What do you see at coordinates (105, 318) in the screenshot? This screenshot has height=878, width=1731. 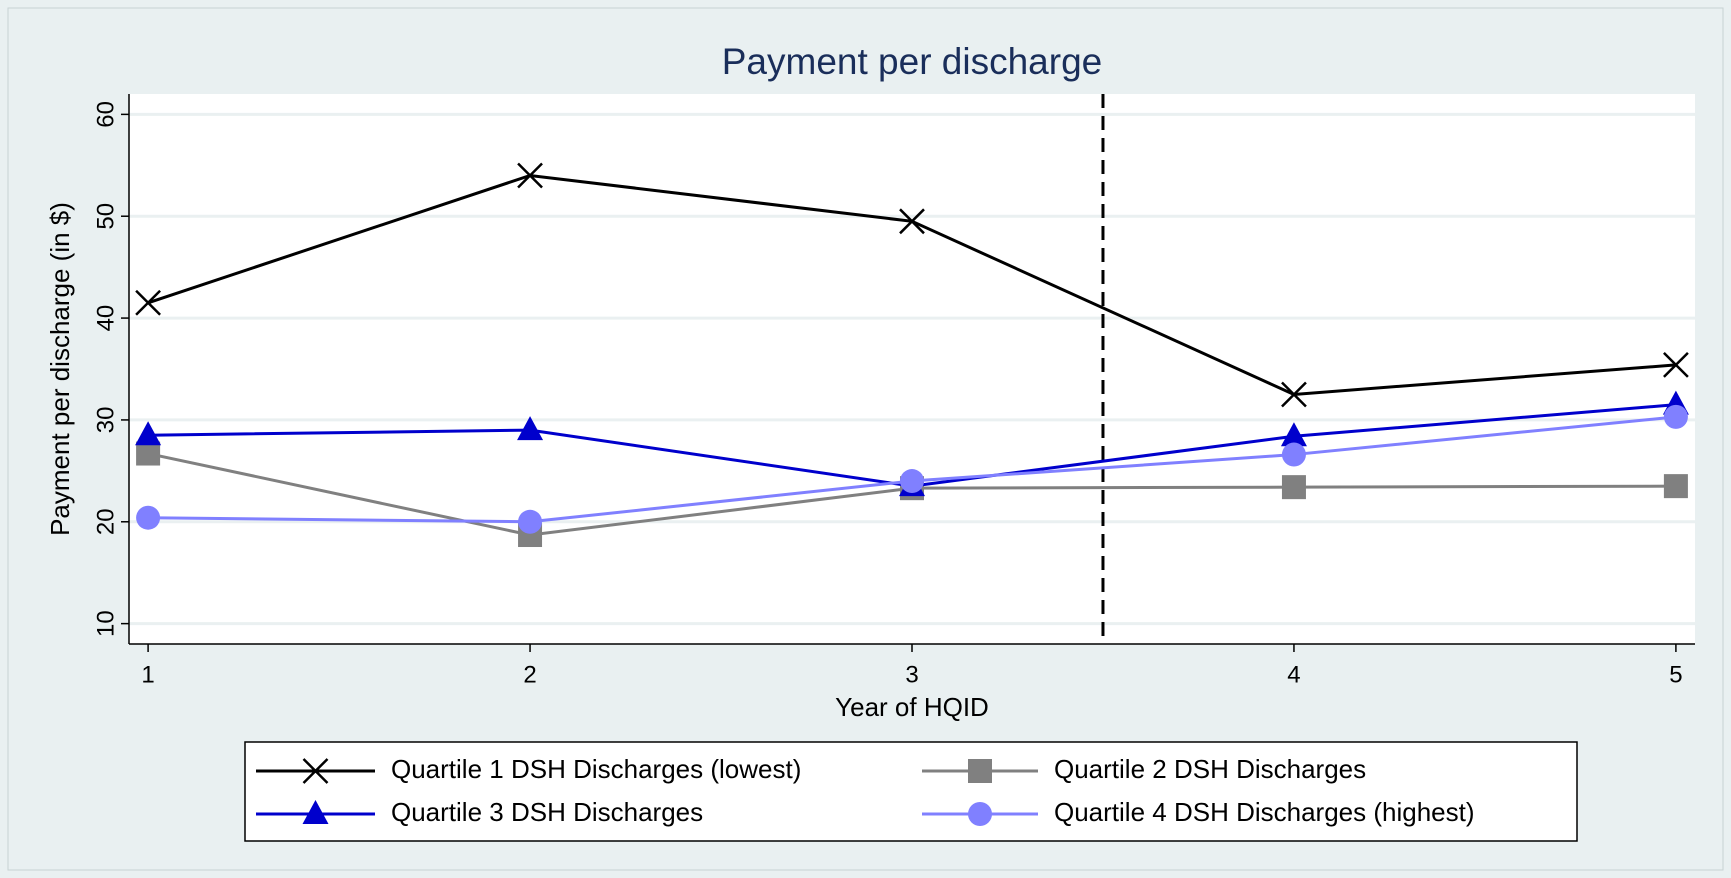 I see `y-tick-label: 40` at bounding box center [105, 318].